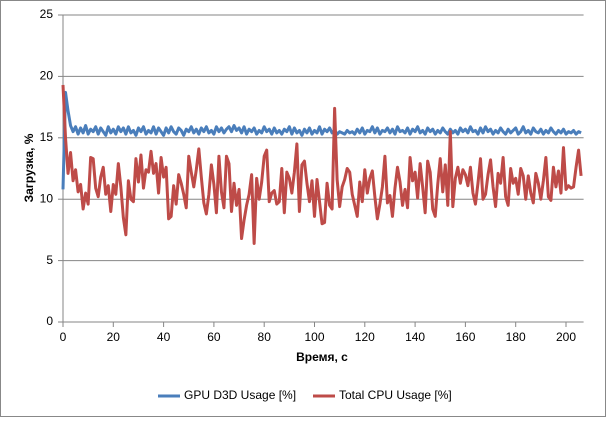 This screenshot has width=606, height=422. I want to click on x-tick-label: 180, so click(516, 337).